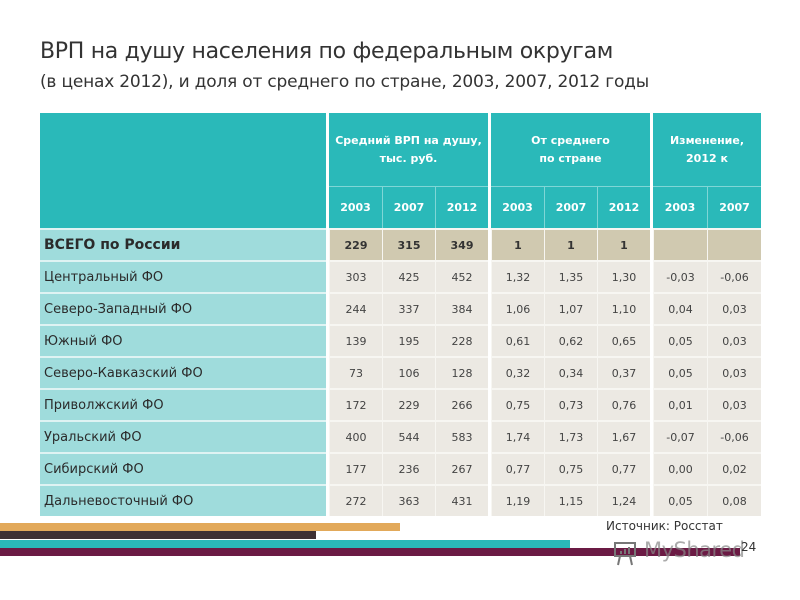 The image size is (800, 600). I want to click on grp-value-cell: 425, so click(408, 276).